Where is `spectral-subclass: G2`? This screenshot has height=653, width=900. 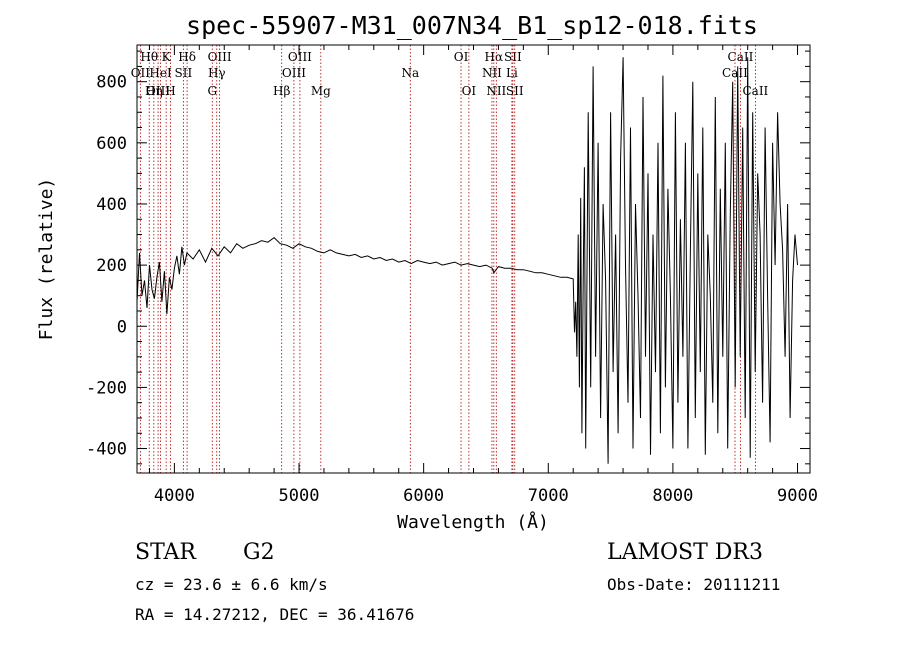
spectral-subclass: G2 is located at coordinates (259, 552).